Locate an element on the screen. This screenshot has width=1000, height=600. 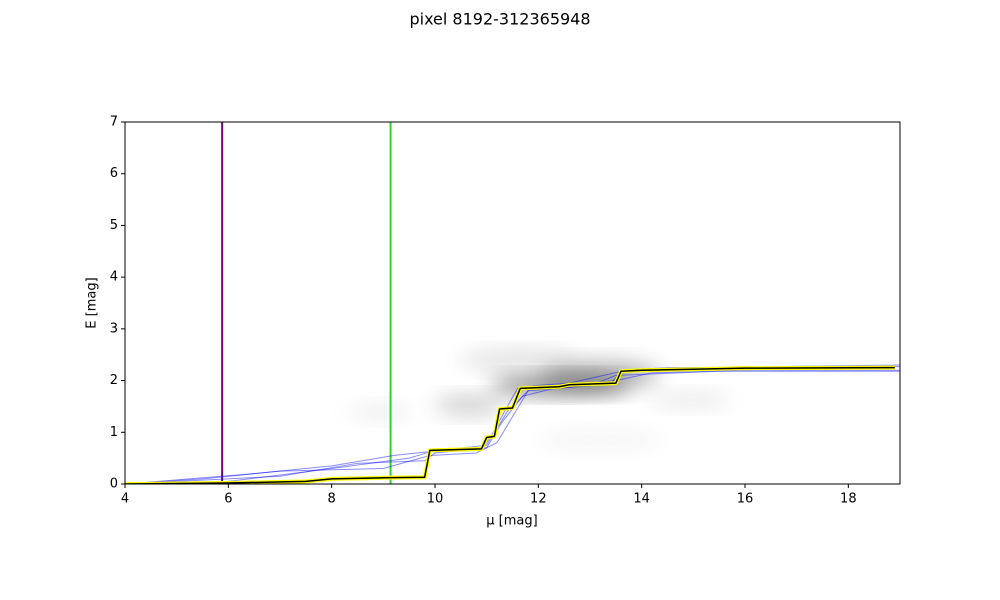
y-tick-label: 7 is located at coordinates (114, 122).